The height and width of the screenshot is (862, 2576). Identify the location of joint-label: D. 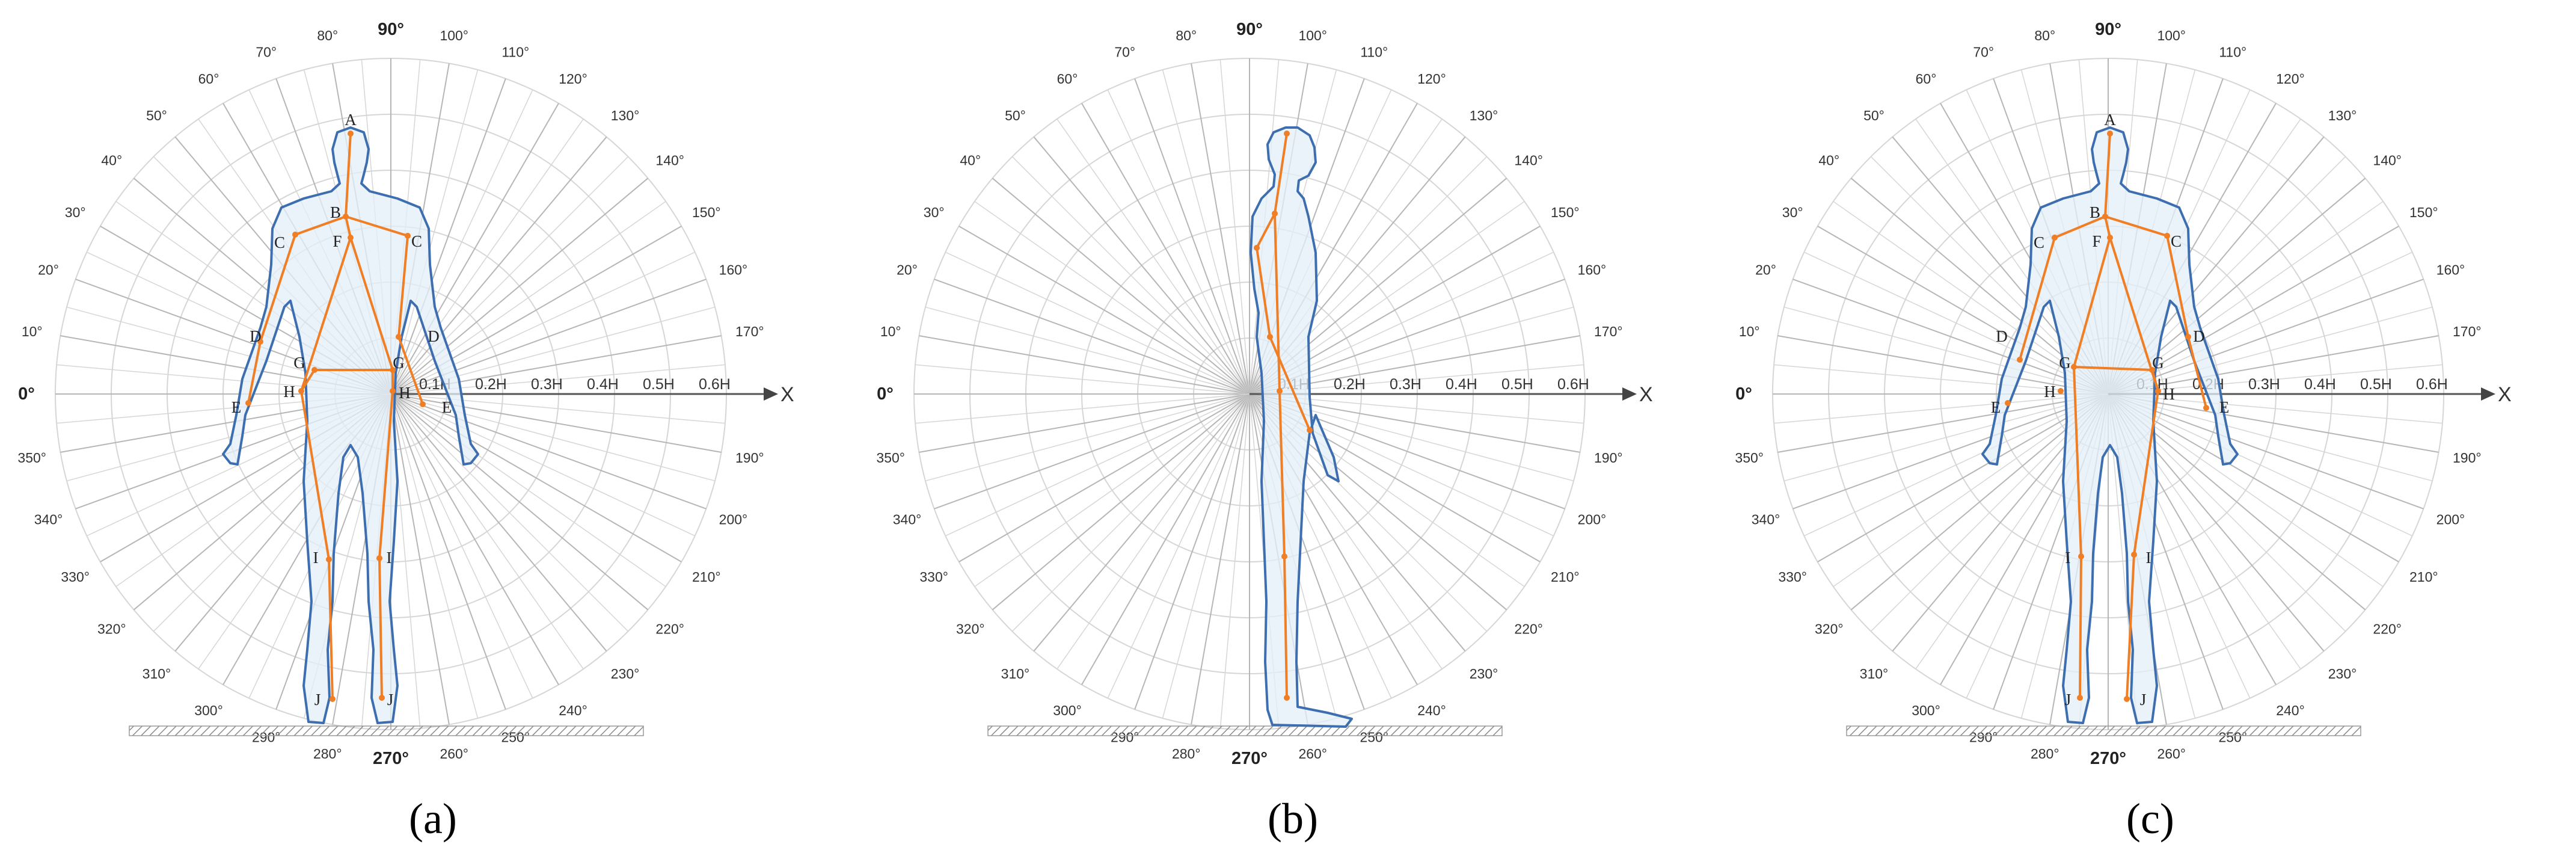
(256, 336).